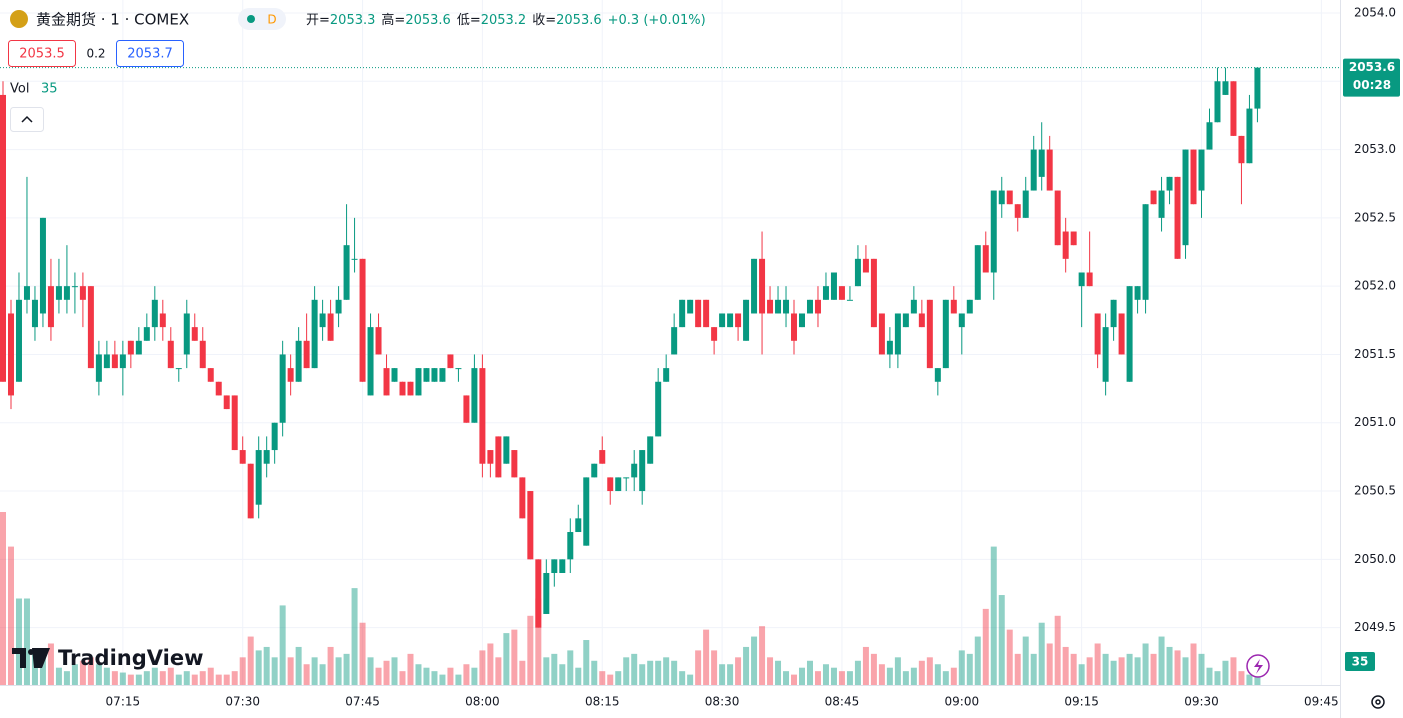  I want to click on x-tick-label: 08:00, so click(482, 702).